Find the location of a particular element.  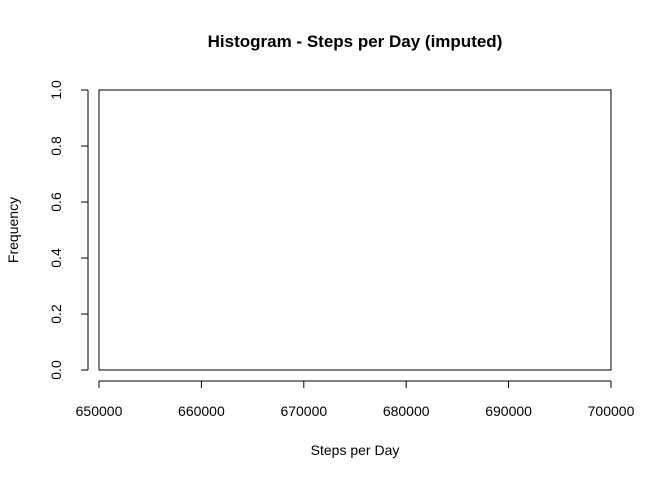

y-tick-label: 0.0 is located at coordinates (56, 370).